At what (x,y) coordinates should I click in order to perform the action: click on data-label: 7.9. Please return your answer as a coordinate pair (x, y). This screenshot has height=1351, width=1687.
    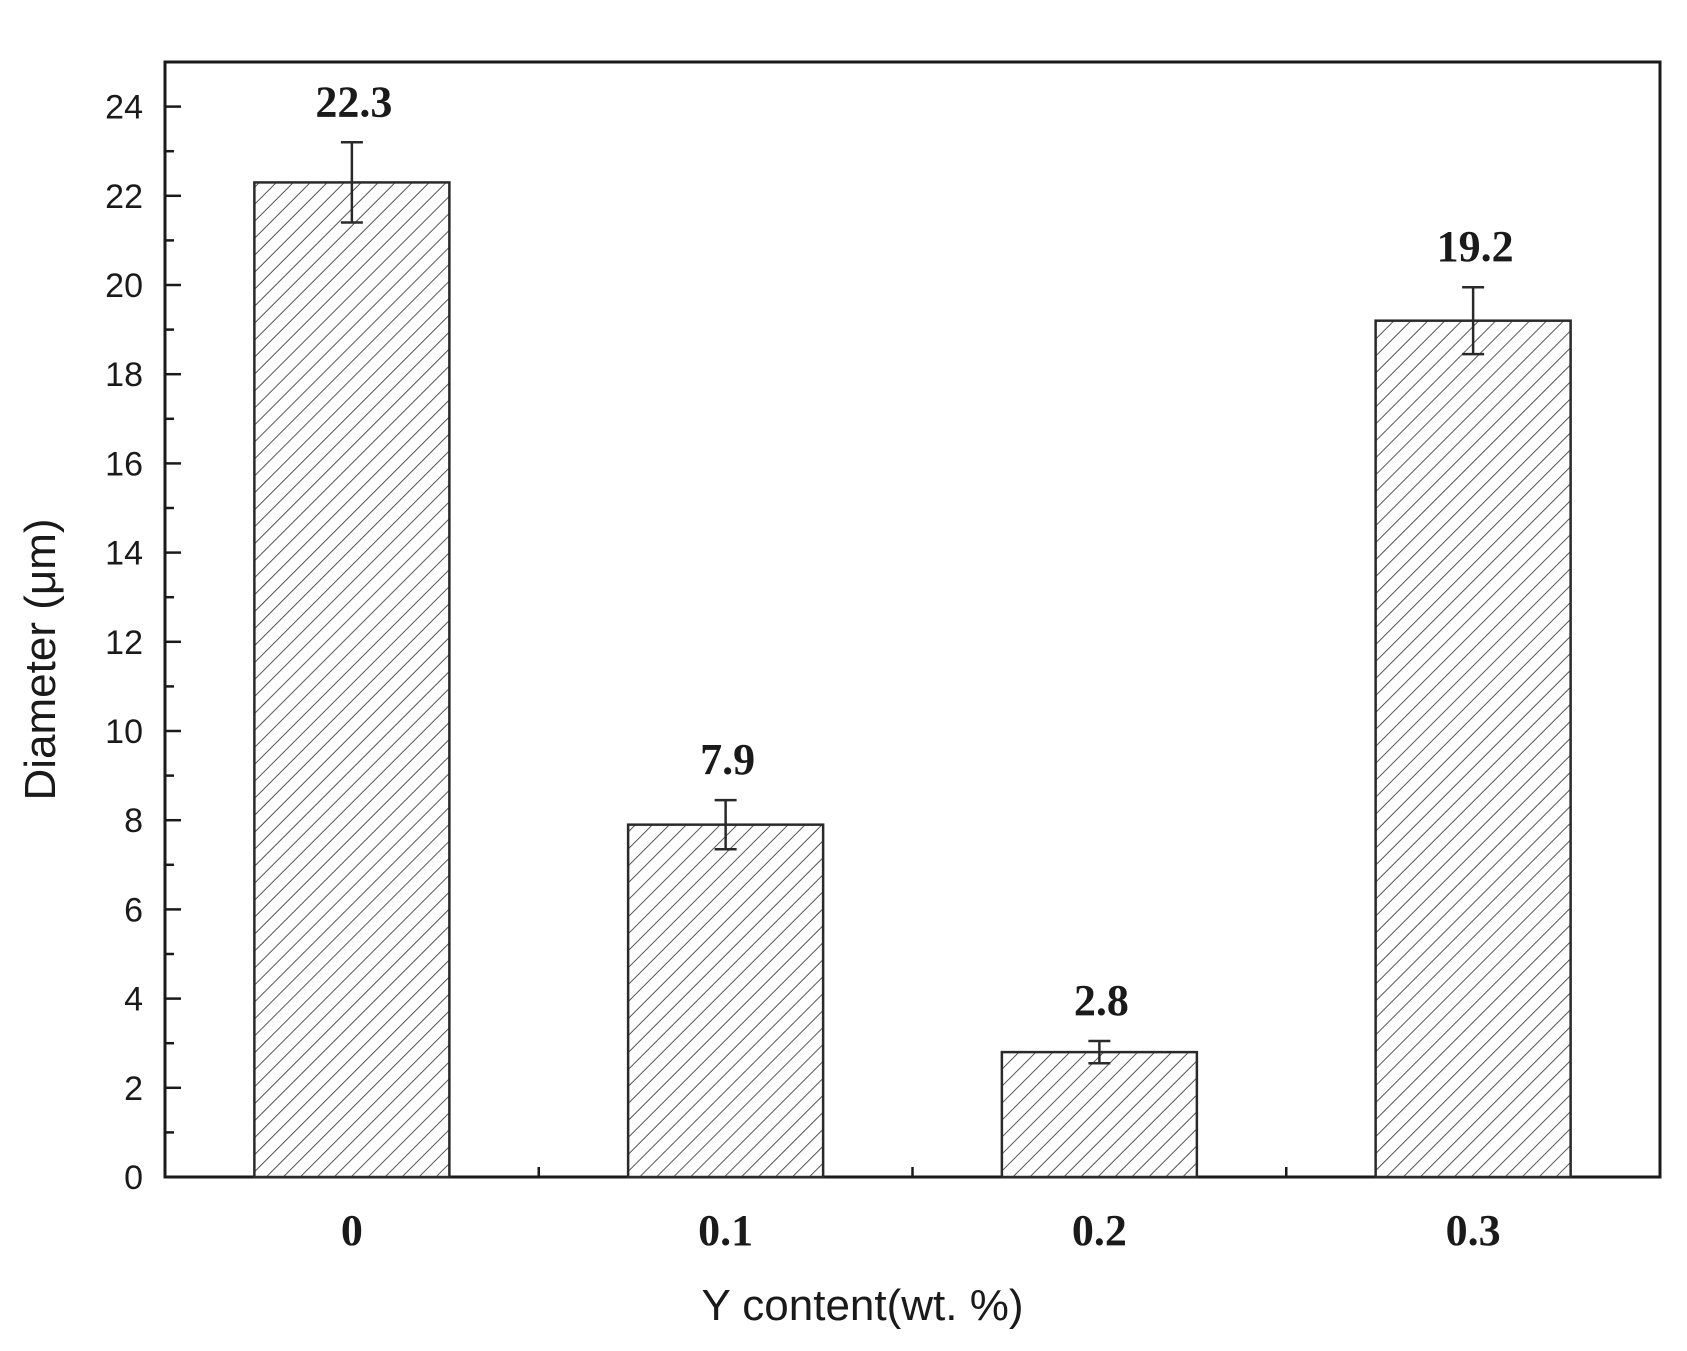
    Looking at the image, I should click on (727, 759).